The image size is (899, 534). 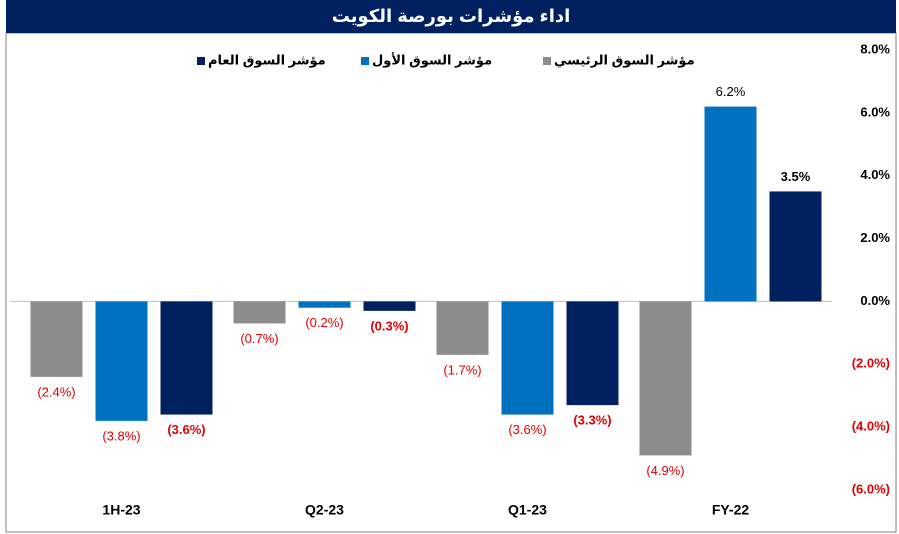 I want to click on y-tick-label: 8.0%, so click(x=875, y=48).